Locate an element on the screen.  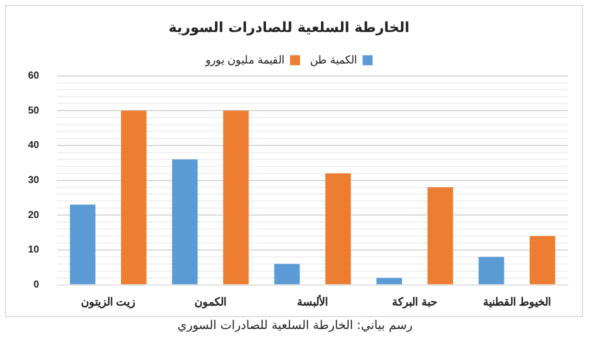
y-tick-label: 10 is located at coordinates (34, 250).